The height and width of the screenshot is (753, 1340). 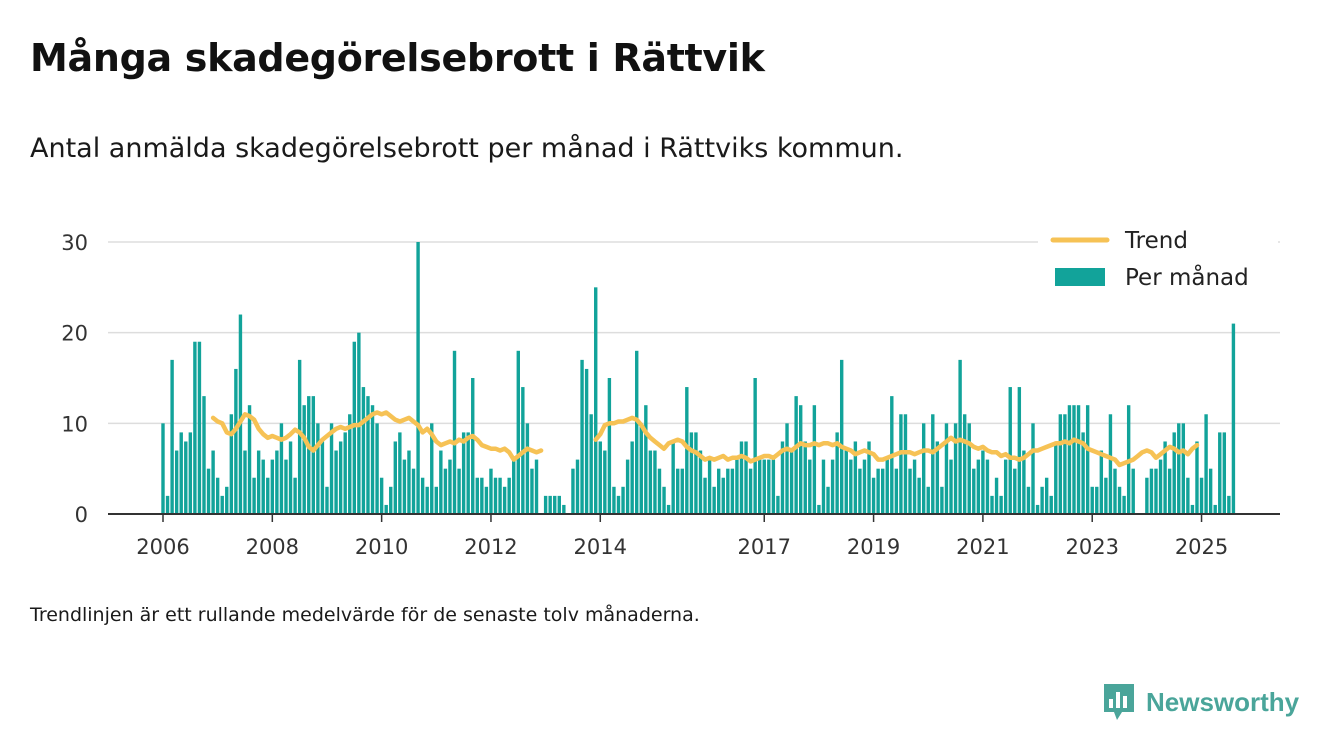 What do you see at coordinates (1201, 547) in the screenshot?
I see `x-tick-label: 2025` at bounding box center [1201, 547].